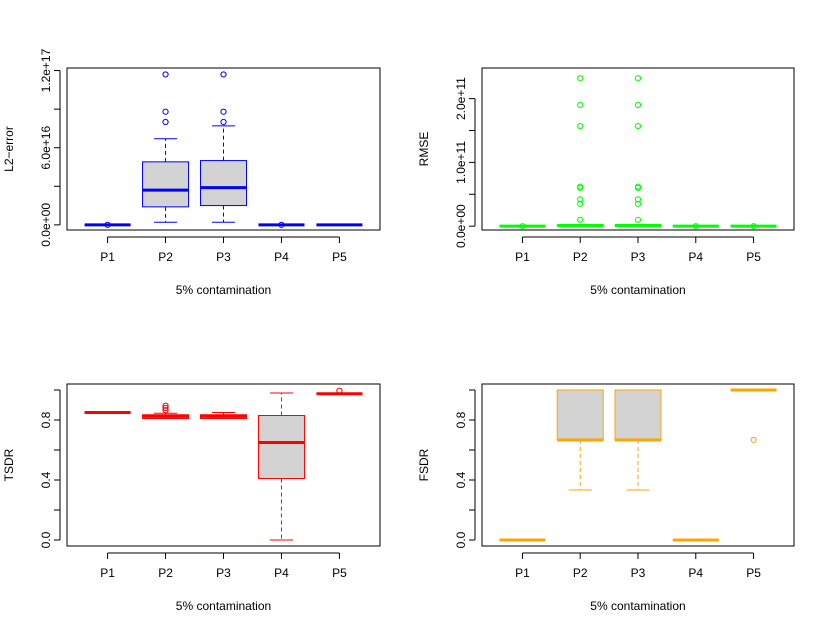  What do you see at coordinates (9, 149) in the screenshot?
I see `y-axis-title: L2−error` at bounding box center [9, 149].